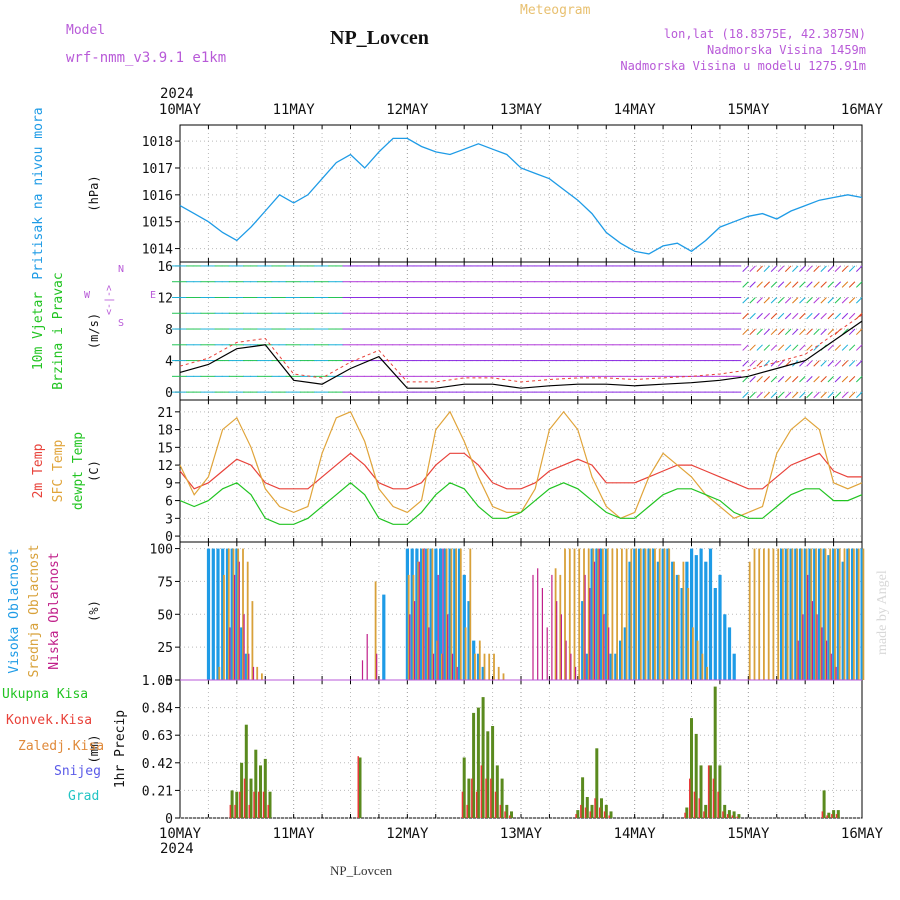 This screenshot has width=900, height=900. What do you see at coordinates (475, 330) in the screenshot?
I see `panel-wind: 0 4 8 12 16 (m/s)` at bounding box center [475, 330].